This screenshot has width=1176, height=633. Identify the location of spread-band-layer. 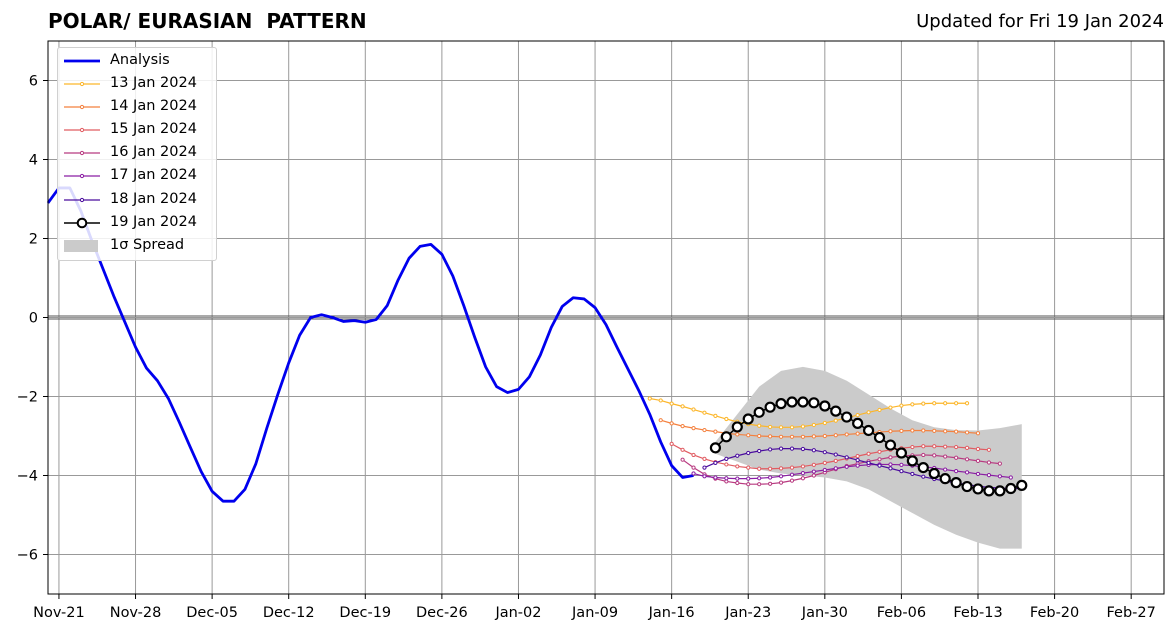
(868, 457).